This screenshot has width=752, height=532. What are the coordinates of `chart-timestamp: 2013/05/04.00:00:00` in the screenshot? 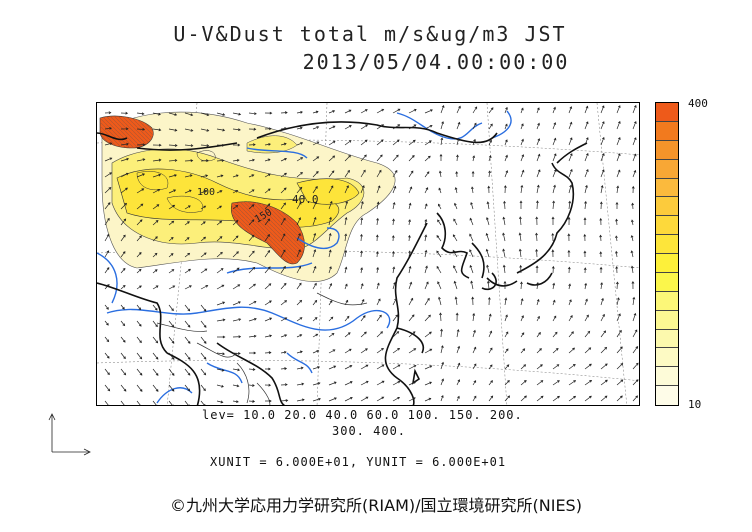 It's located at (436, 62).